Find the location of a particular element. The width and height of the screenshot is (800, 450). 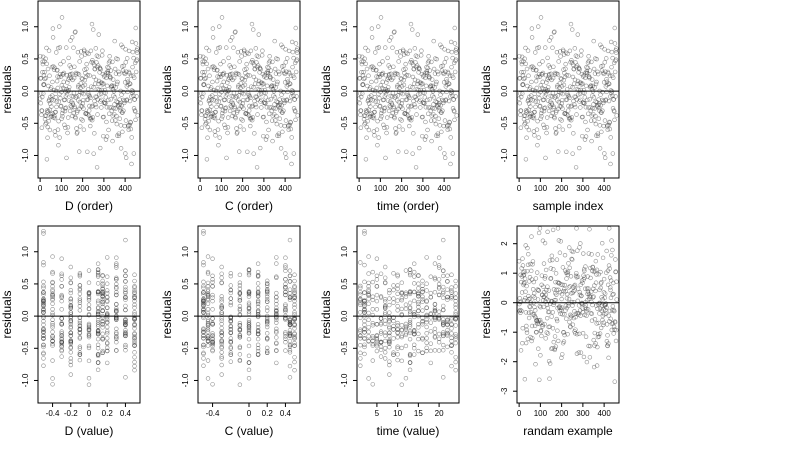

y-tick-label: -1.0 is located at coordinates (344, 380).